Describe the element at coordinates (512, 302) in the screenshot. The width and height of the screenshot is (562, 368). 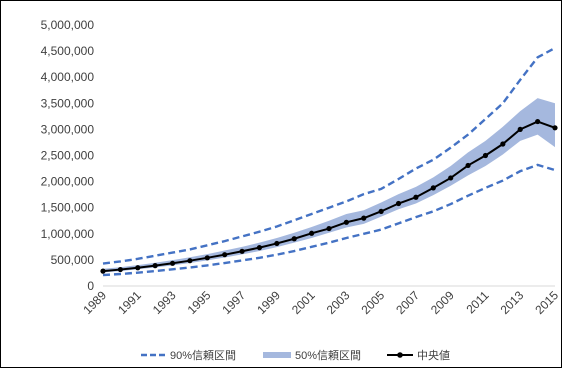
I see `x-tick-label: 2013` at that location.